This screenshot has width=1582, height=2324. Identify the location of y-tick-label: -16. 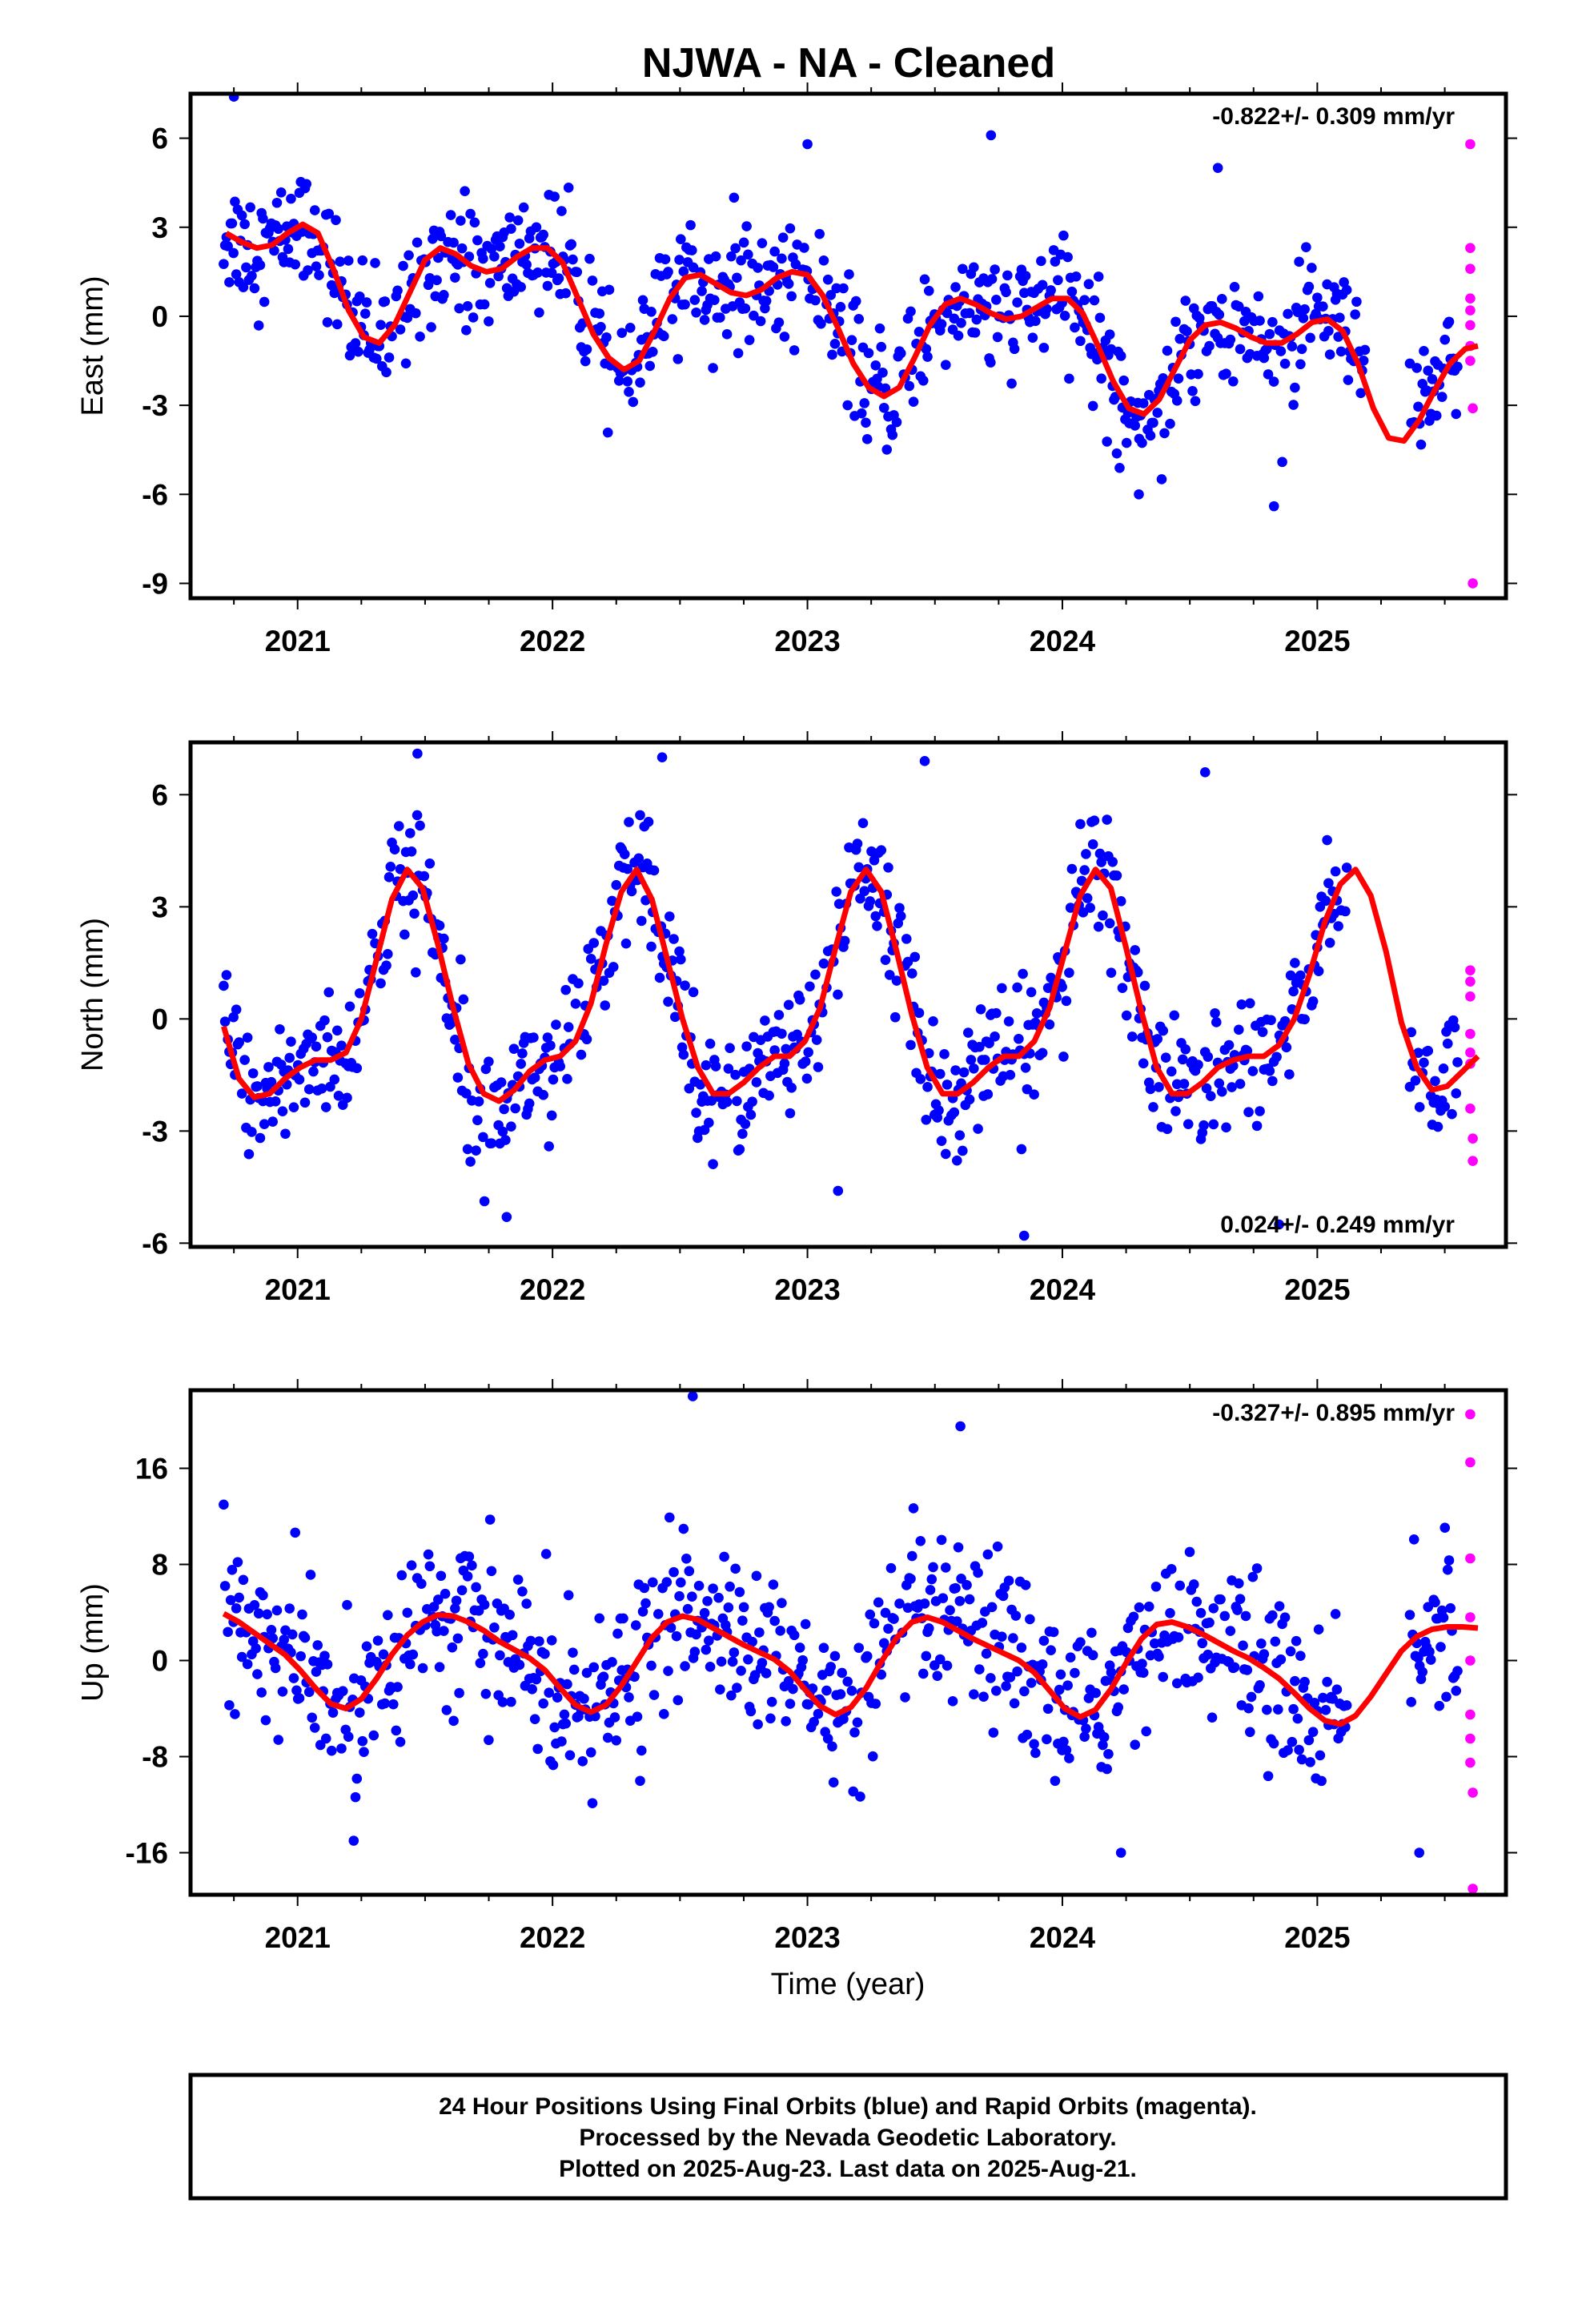
(147, 1854).